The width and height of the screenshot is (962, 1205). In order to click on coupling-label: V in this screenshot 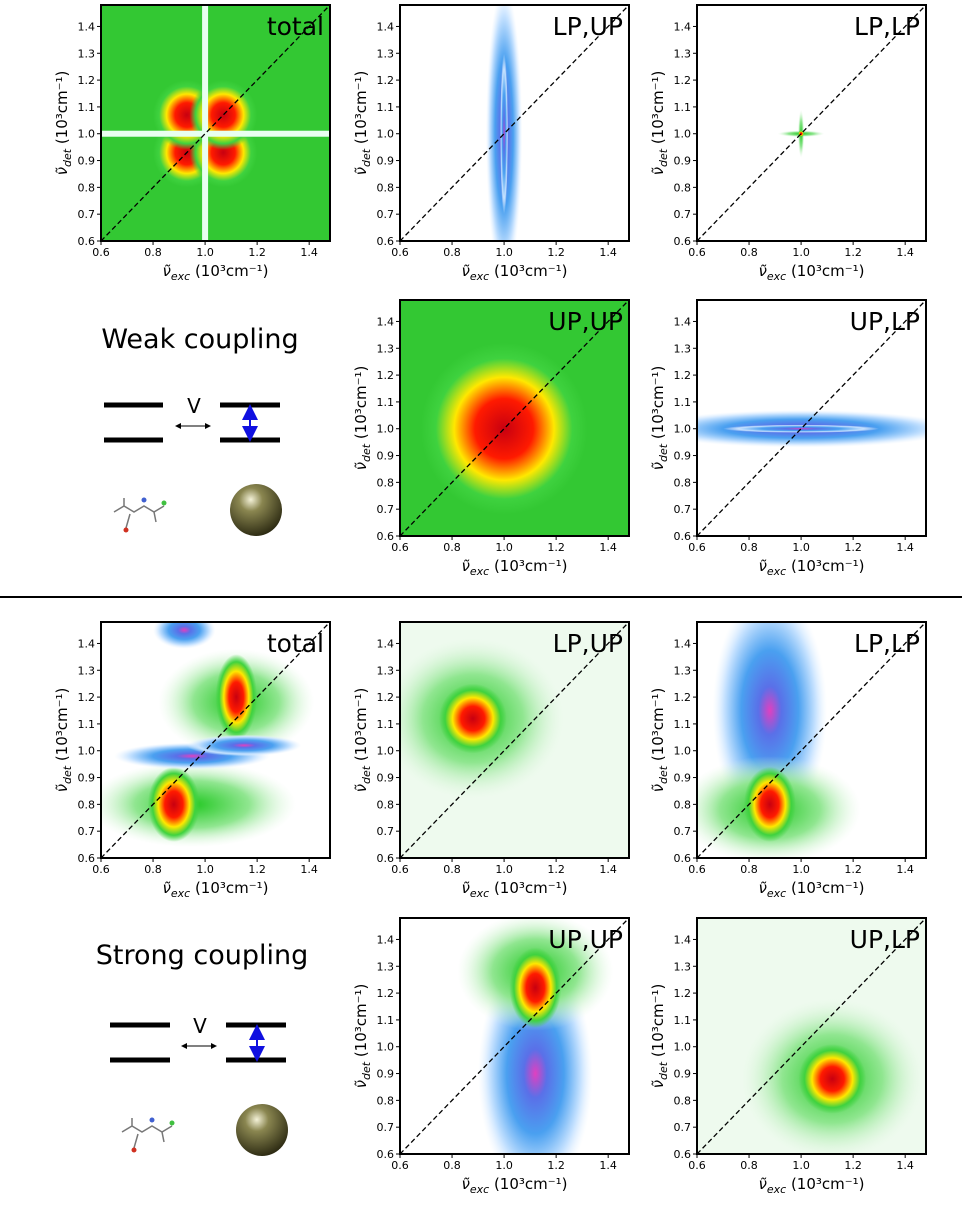, I will do `click(200, 1026)`.